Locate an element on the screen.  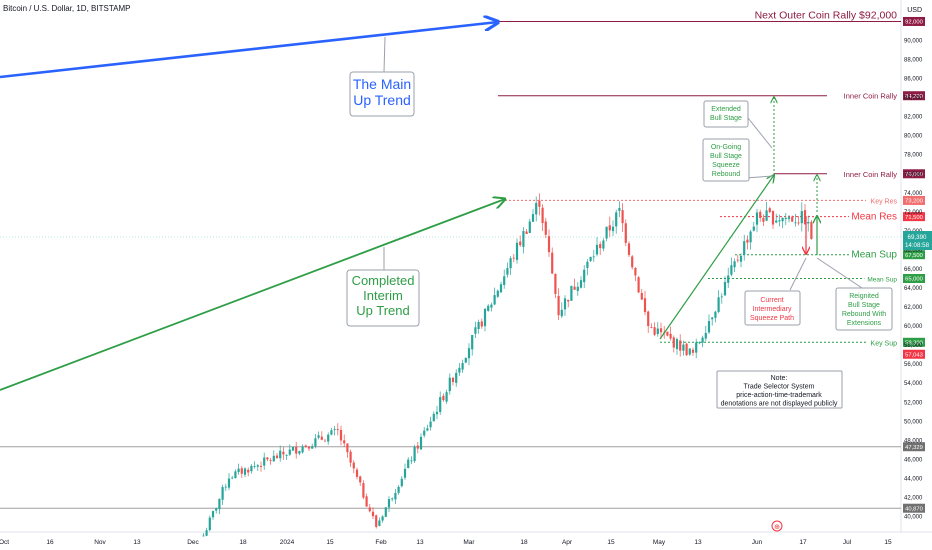
y-tick-label: 62,000 is located at coordinates (913, 308).